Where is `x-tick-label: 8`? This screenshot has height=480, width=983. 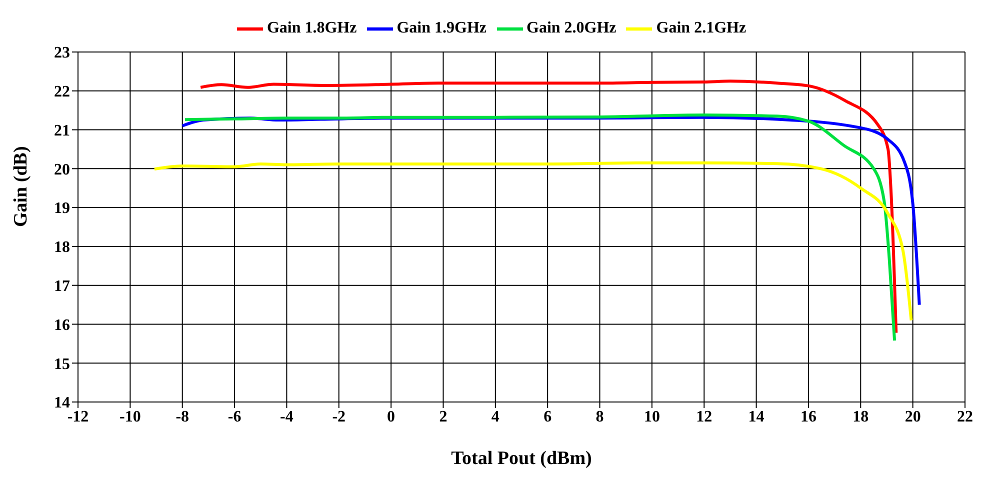
x-tick-label: 8 is located at coordinates (600, 417).